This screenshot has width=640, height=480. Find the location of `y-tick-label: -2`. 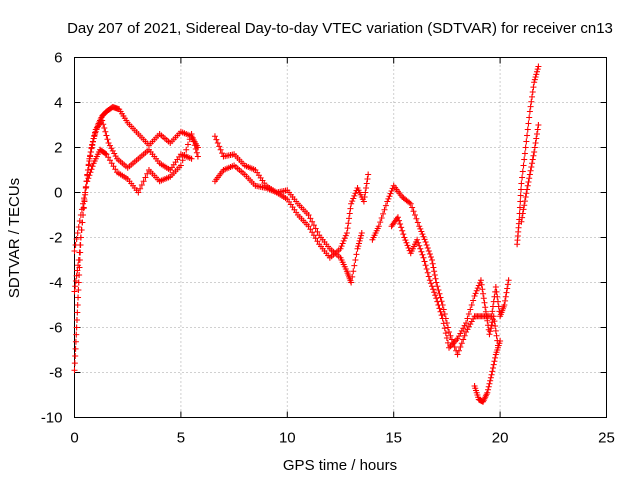

y-tick-label: -2 is located at coordinates (55, 238).